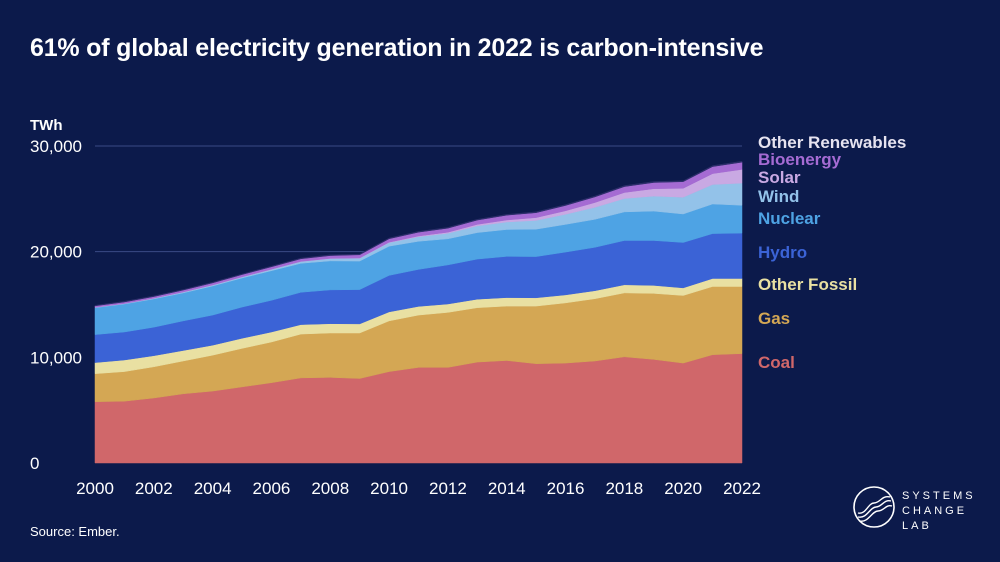 The height and width of the screenshot is (562, 1000). What do you see at coordinates (917, 526) in the screenshot?
I see `logo-text-line3: LAB` at bounding box center [917, 526].